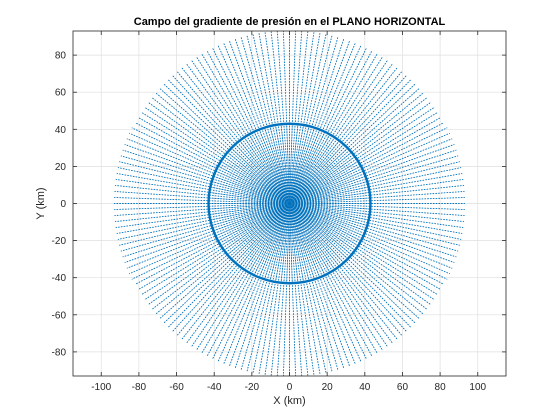  I want to click on y-tick-label: 20, so click(61, 167).